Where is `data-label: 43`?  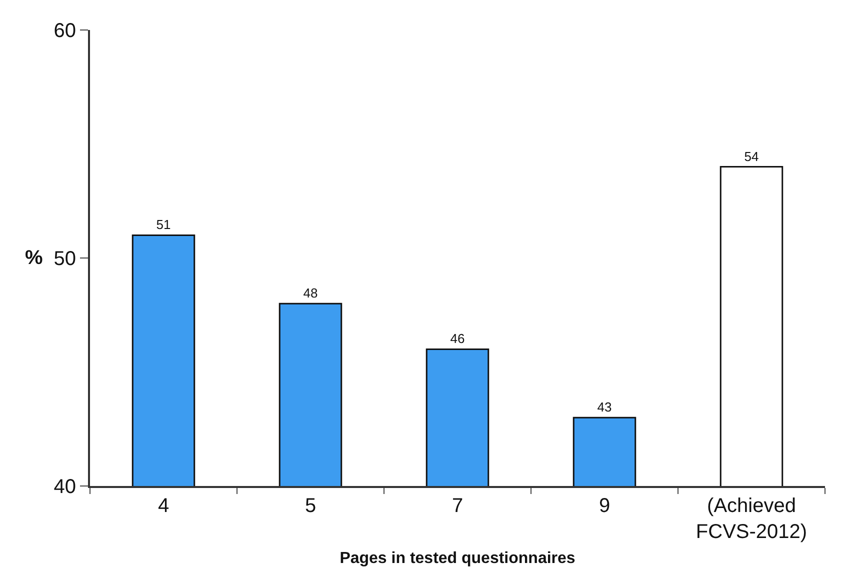 data-label: 43 is located at coordinates (604, 407).